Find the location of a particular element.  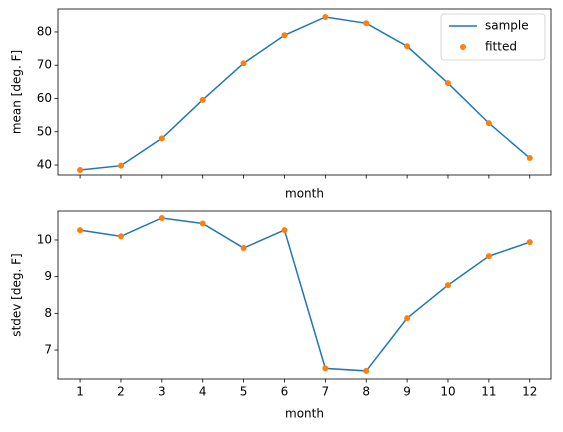

x-tick-label: 5 is located at coordinates (244, 392).